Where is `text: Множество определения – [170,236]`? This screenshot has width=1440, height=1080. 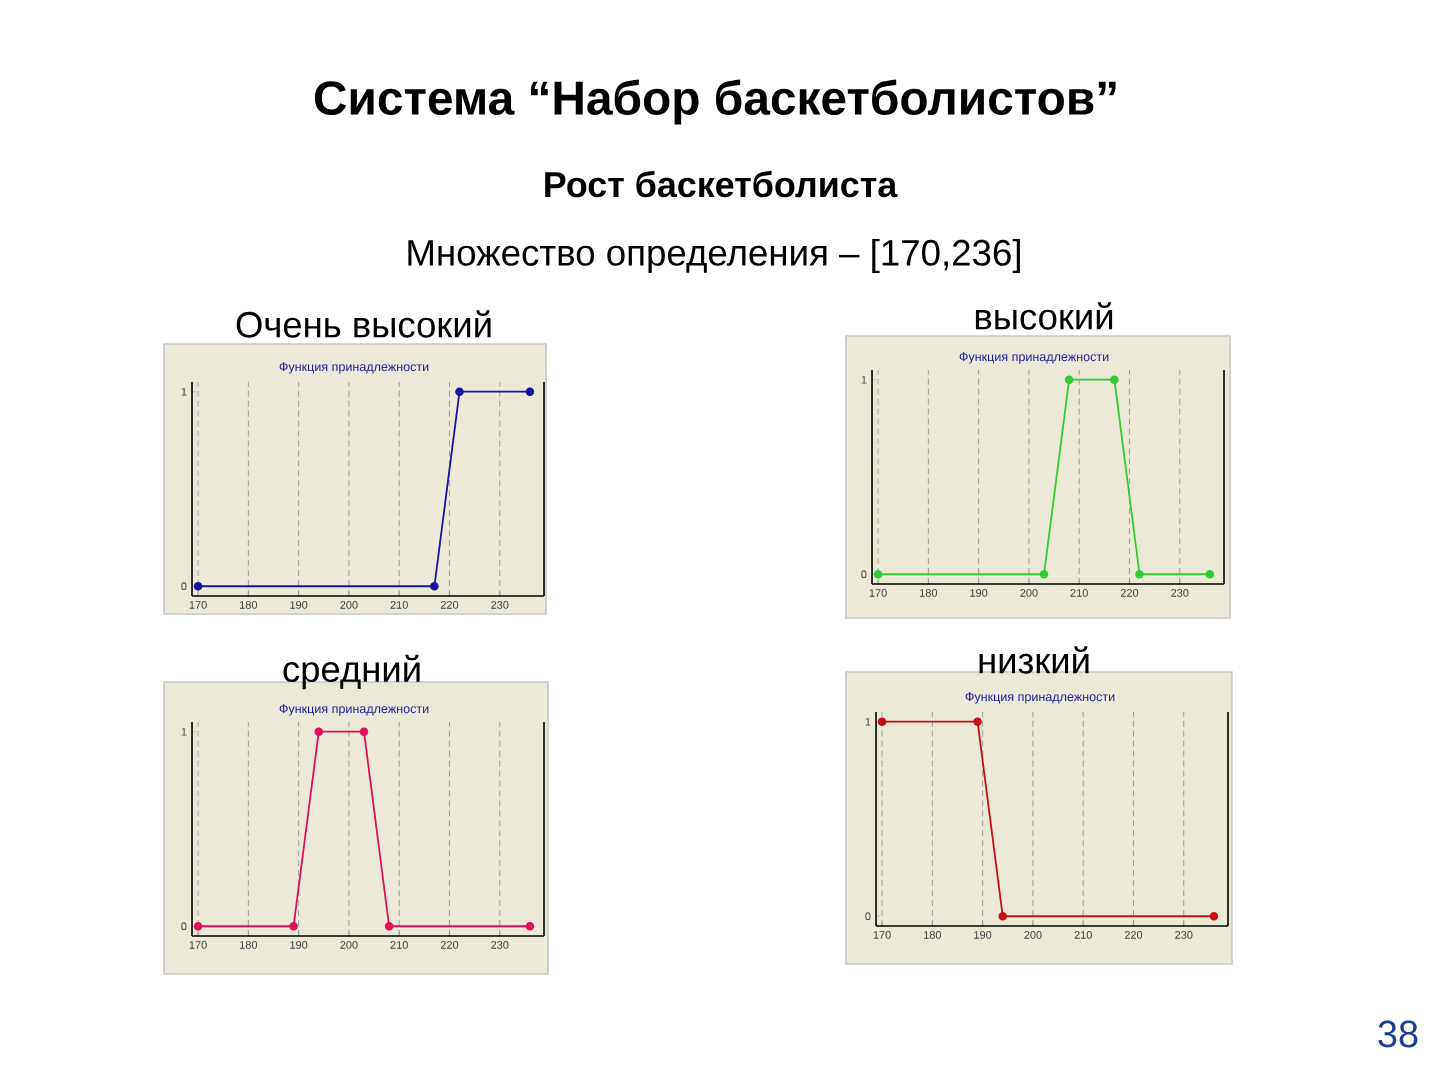 text: Множество определения – [170,236] is located at coordinates (714, 256).